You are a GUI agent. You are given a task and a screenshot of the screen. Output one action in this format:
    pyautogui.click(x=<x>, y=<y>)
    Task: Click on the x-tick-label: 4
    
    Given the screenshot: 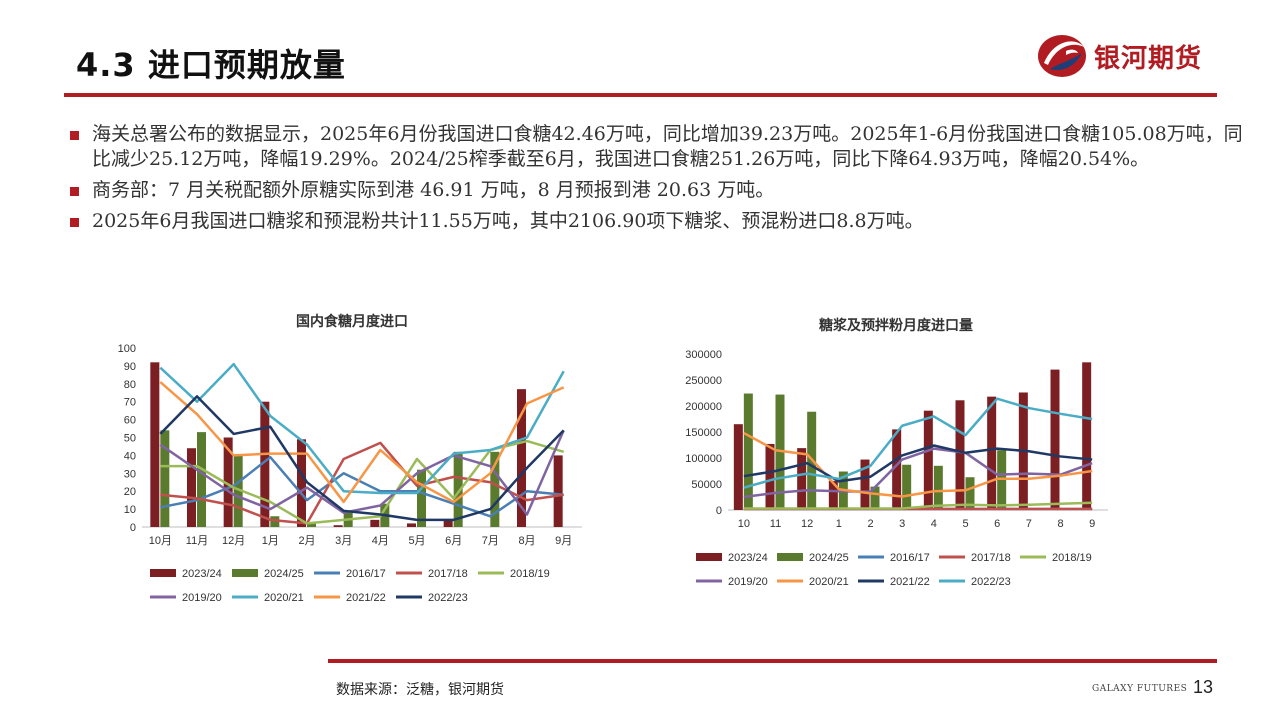 What is the action you would take?
    pyautogui.click(x=934, y=524)
    